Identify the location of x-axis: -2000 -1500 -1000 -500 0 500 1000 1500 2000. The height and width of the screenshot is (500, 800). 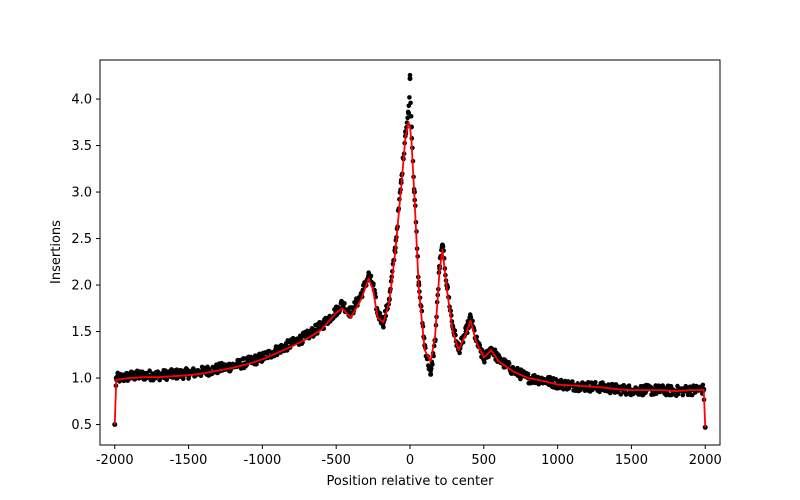
(409, 456).